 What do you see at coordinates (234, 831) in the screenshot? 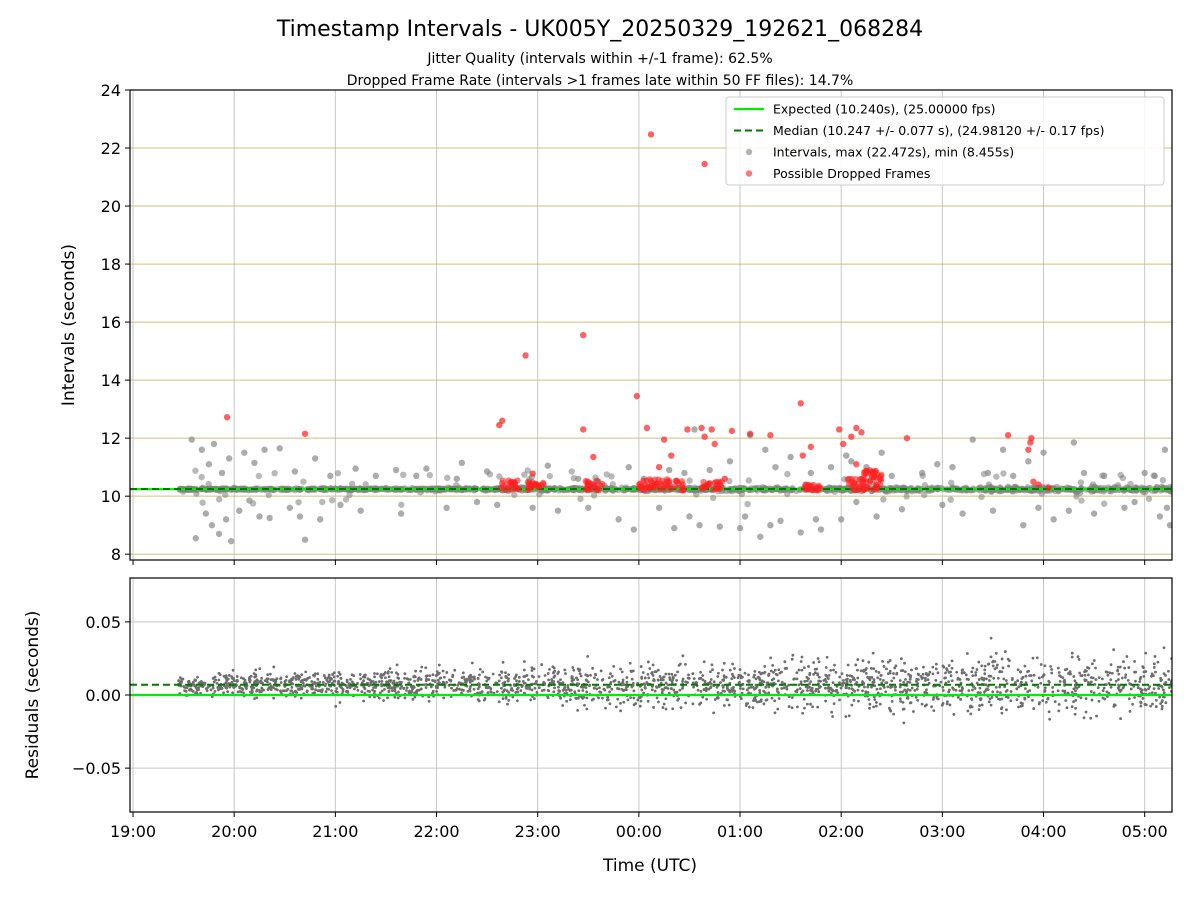
I see `xtick-label: 20:00` at bounding box center [234, 831].